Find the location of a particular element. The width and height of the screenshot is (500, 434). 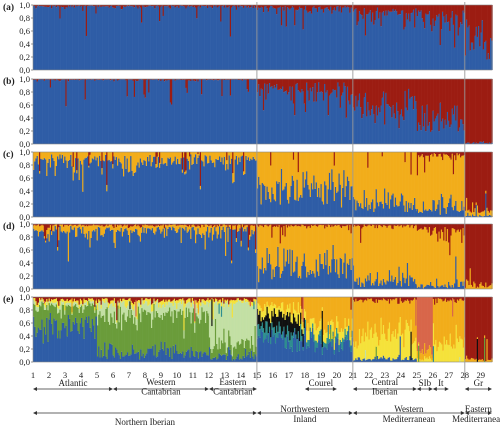

ancestry-bar-black is located at coordinates (297, 331).